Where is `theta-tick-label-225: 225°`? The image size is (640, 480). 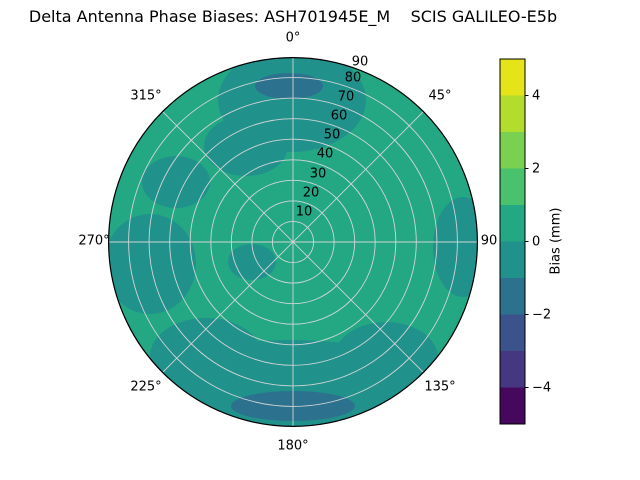
theta-tick-label-225: 225° is located at coordinates (146, 387).